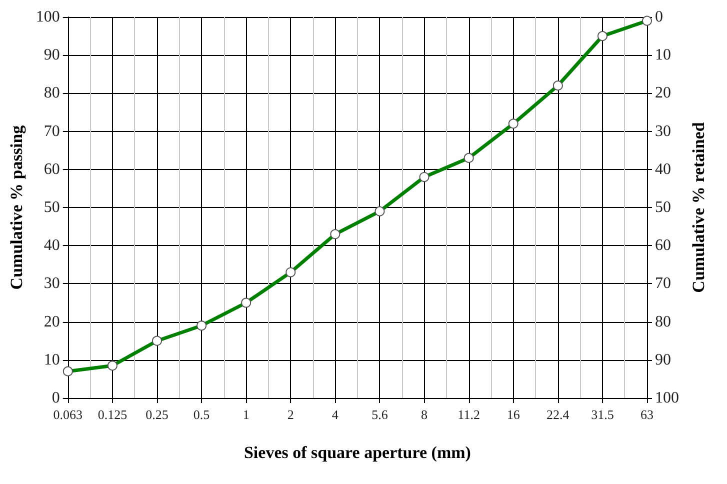  Describe the element at coordinates (663, 321) in the screenshot. I see `y2-tick-label: 80` at that location.